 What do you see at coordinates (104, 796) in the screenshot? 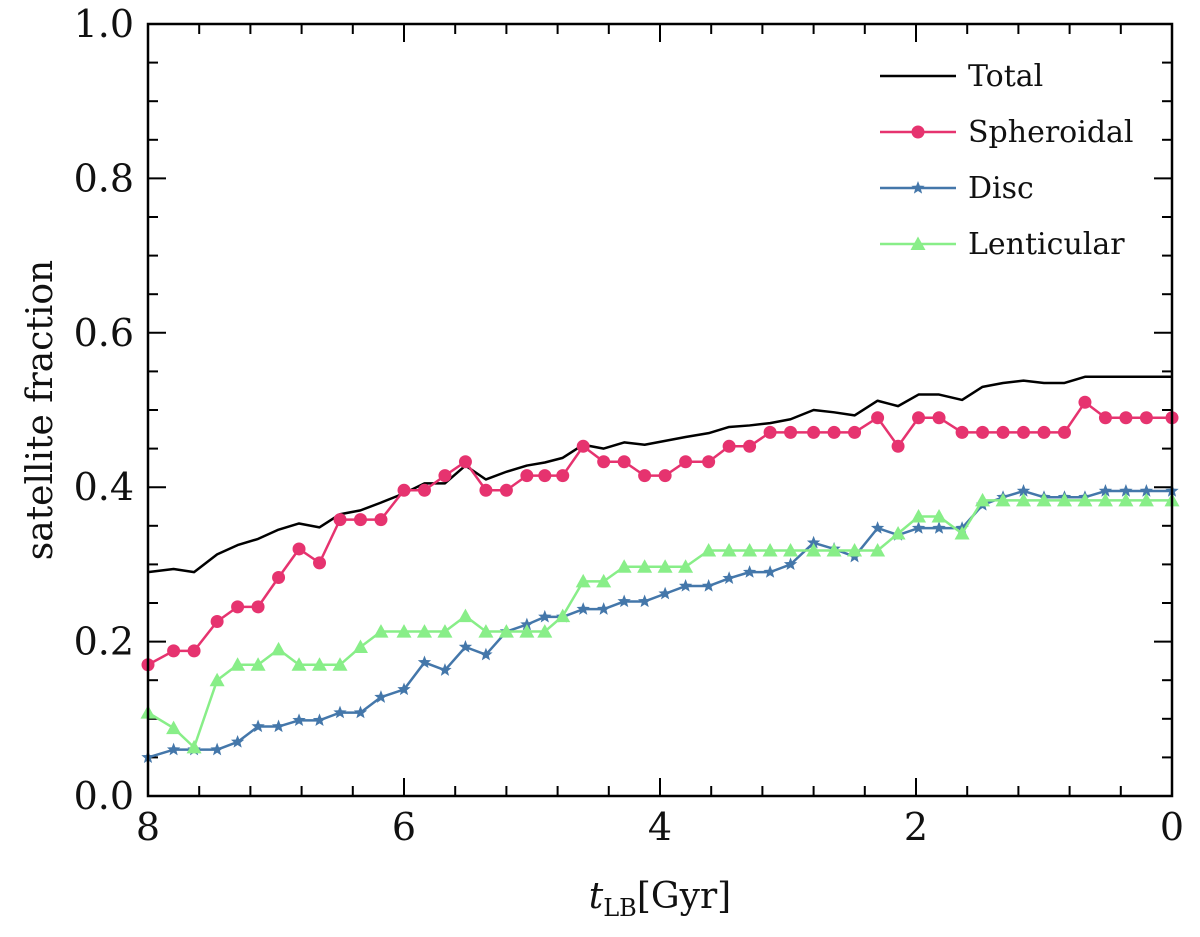
I see `y-tick-label: 0.0` at bounding box center [104, 796].